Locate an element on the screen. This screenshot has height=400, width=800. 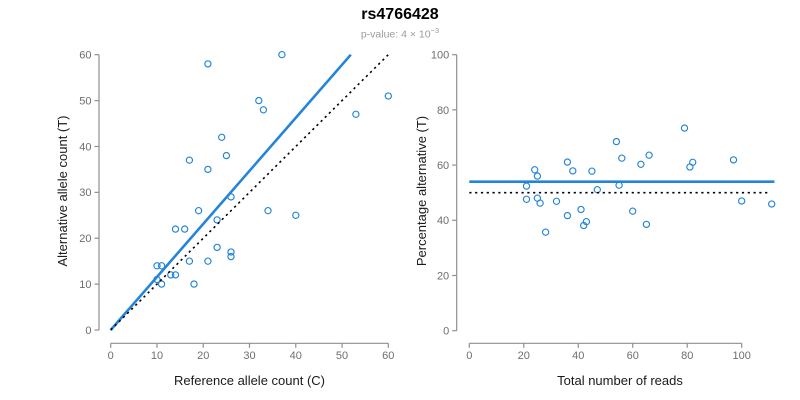
y-tick-label: 100 is located at coordinates (440, 56).